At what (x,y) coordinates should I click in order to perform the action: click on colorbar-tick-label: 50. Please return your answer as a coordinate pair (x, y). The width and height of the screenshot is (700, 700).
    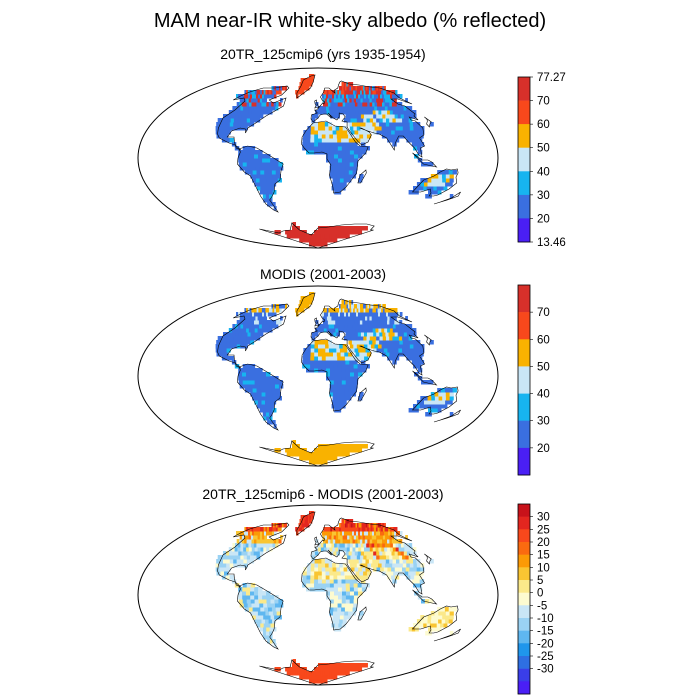
    Looking at the image, I should click on (543, 367).